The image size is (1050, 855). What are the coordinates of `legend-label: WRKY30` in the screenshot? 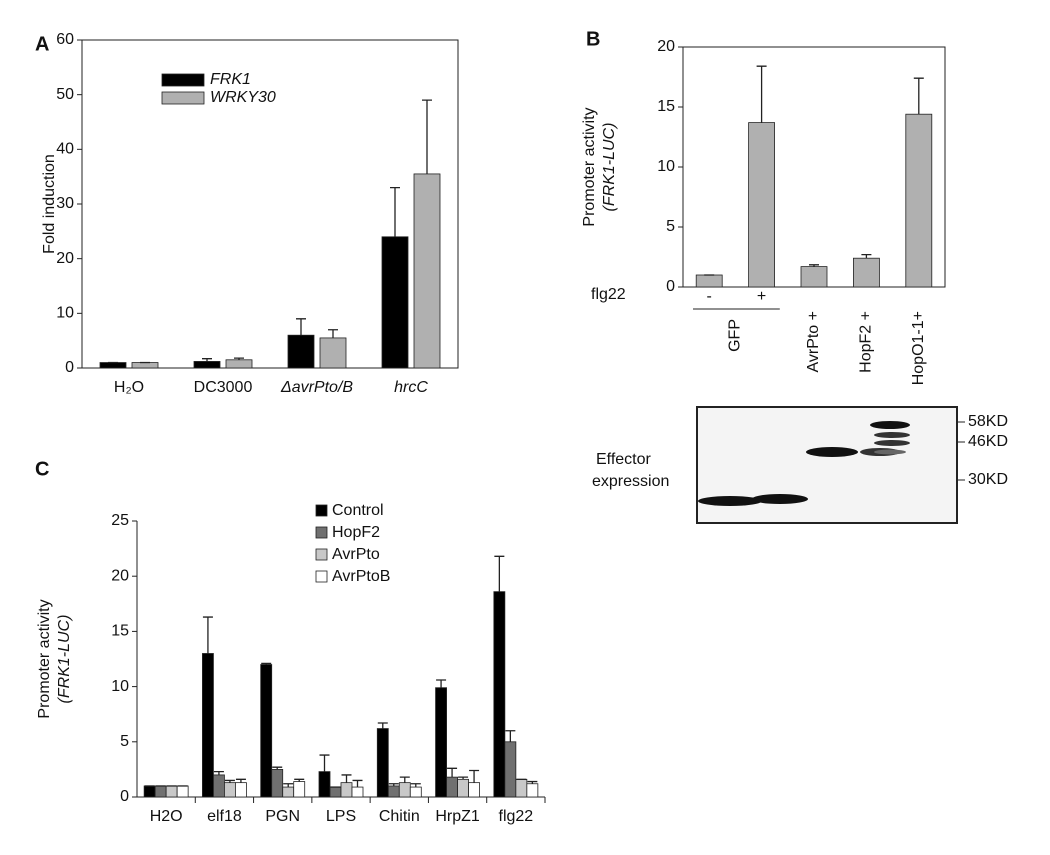 It's located at (243, 97).